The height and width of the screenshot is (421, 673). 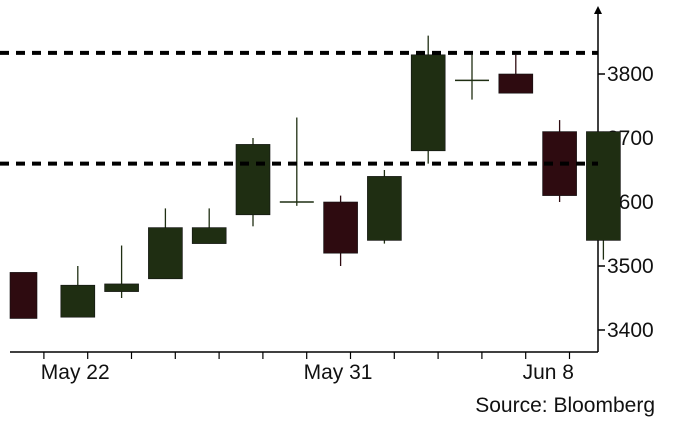 I want to click on x-tick-label: May 22, so click(x=75, y=372).